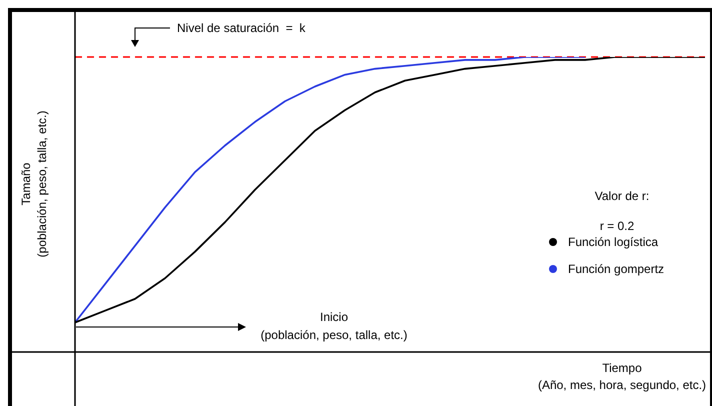 This screenshot has width=712, height=406. Describe the element at coordinates (334, 326) in the screenshot. I see `annotation: Inicio (población, peso, talla, etc.)` at that location.